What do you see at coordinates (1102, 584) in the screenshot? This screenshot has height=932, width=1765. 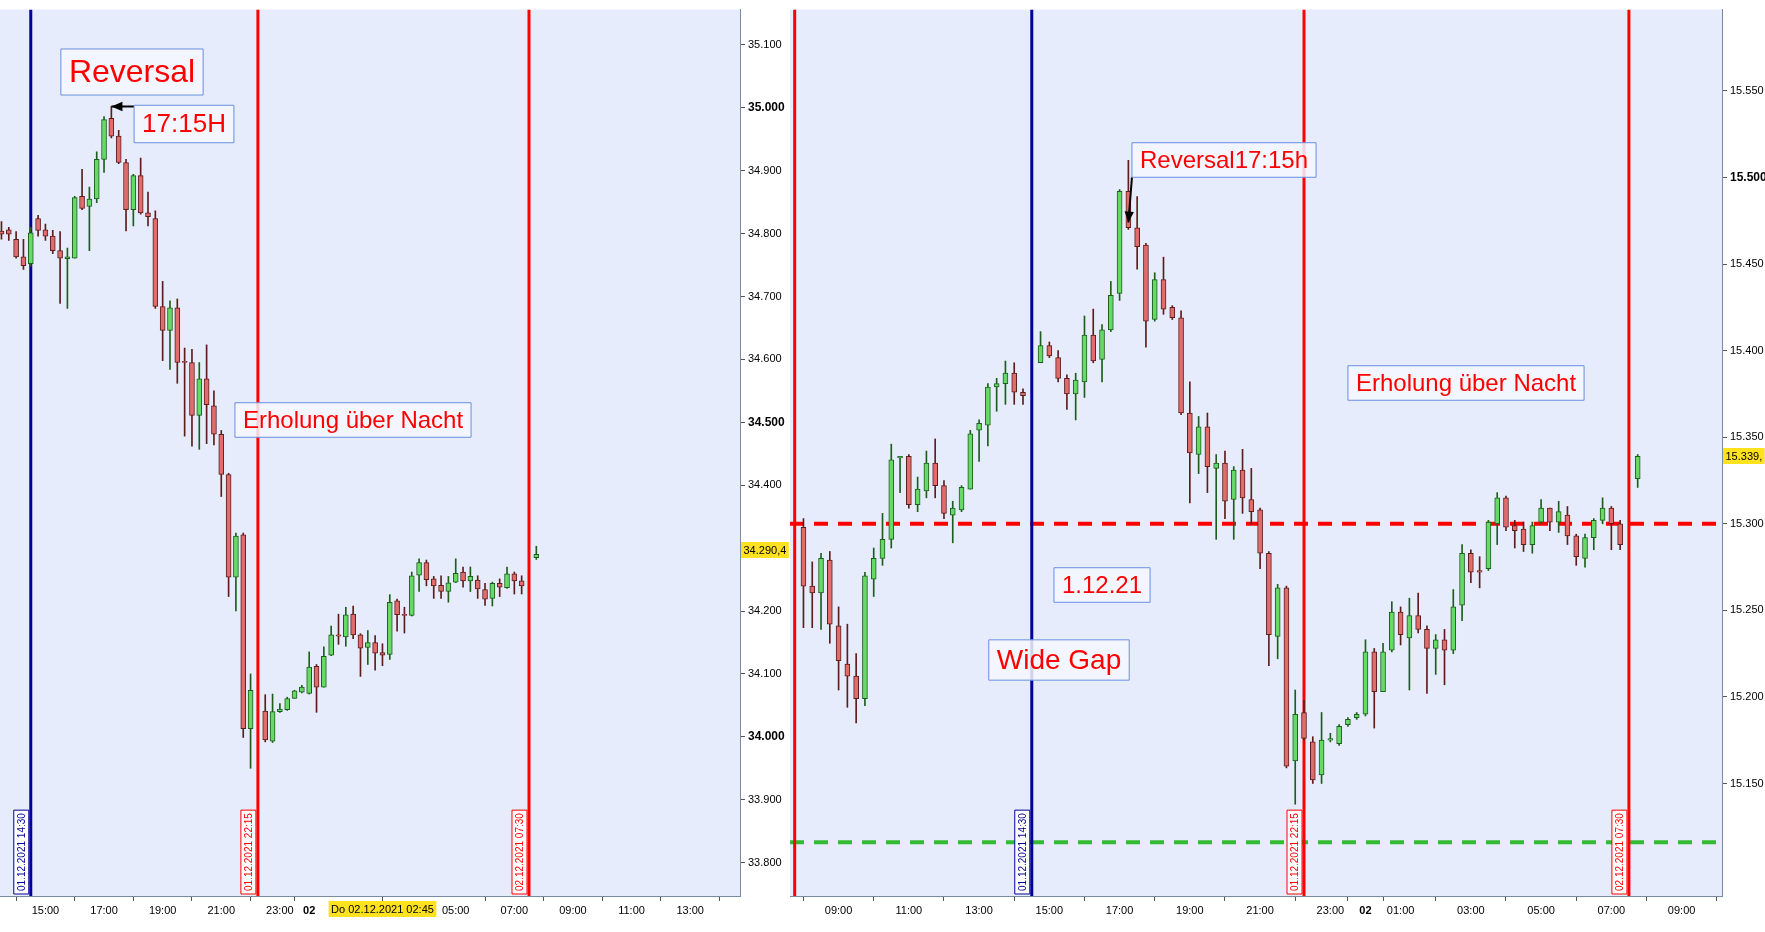 I see `annotation: 1.12.21` at bounding box center [1102, 584].